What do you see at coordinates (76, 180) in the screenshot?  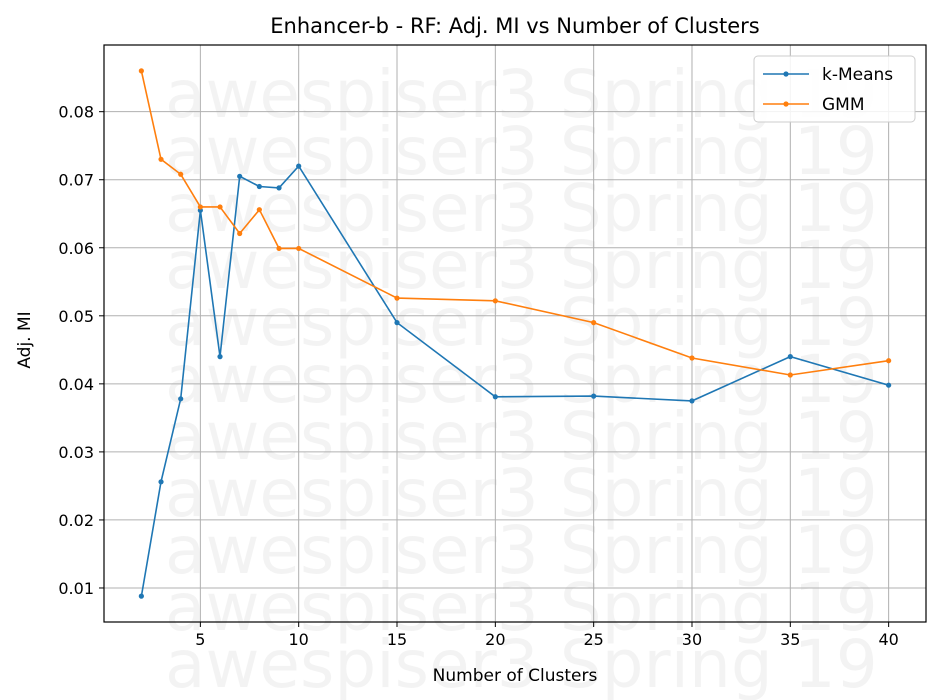 I see `y-tick-label: 0.07` at bounding box center [76, 180].